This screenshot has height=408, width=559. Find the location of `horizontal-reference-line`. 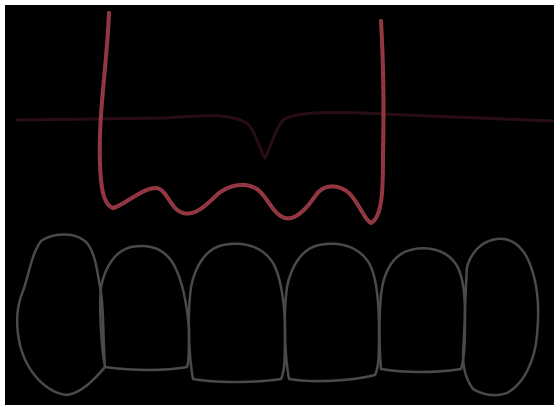

horizontal-reference-line is located at coordinates (284, 135).